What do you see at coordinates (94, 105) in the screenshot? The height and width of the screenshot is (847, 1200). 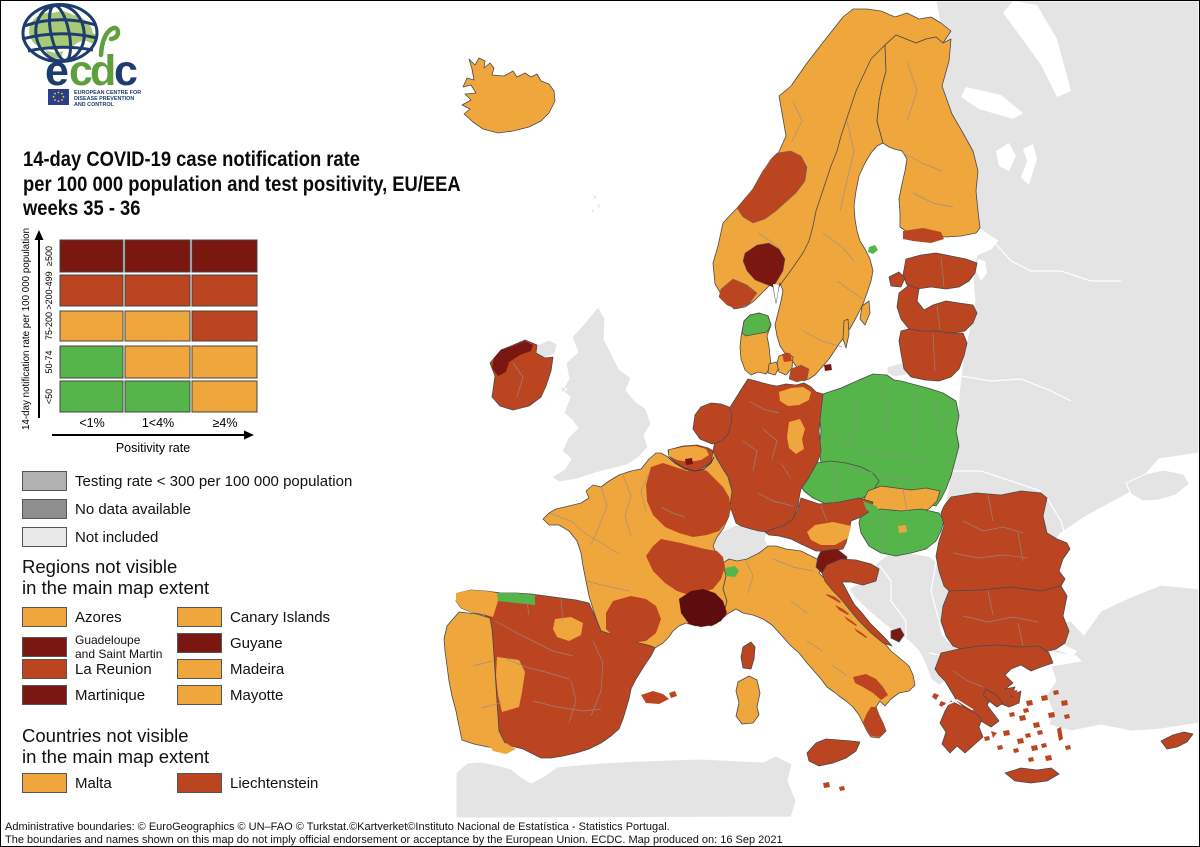 I see `svg-text: AND CONTROL` at bounding box center [94, 105].